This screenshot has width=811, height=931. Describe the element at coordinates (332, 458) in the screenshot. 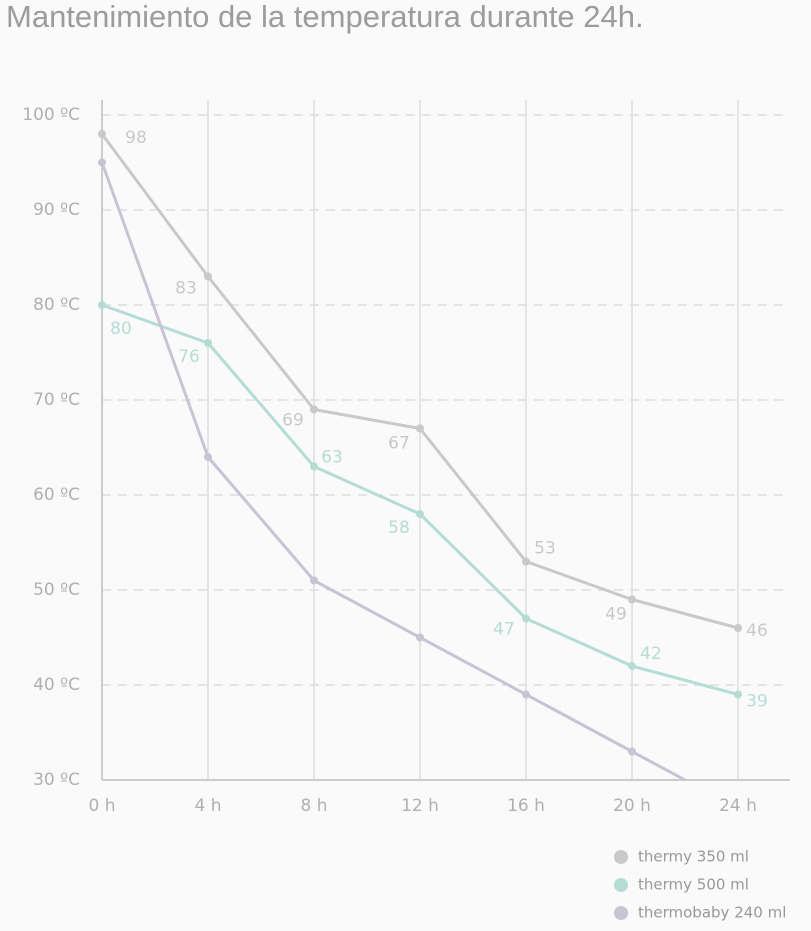

I see `data-label: 63` at that location.